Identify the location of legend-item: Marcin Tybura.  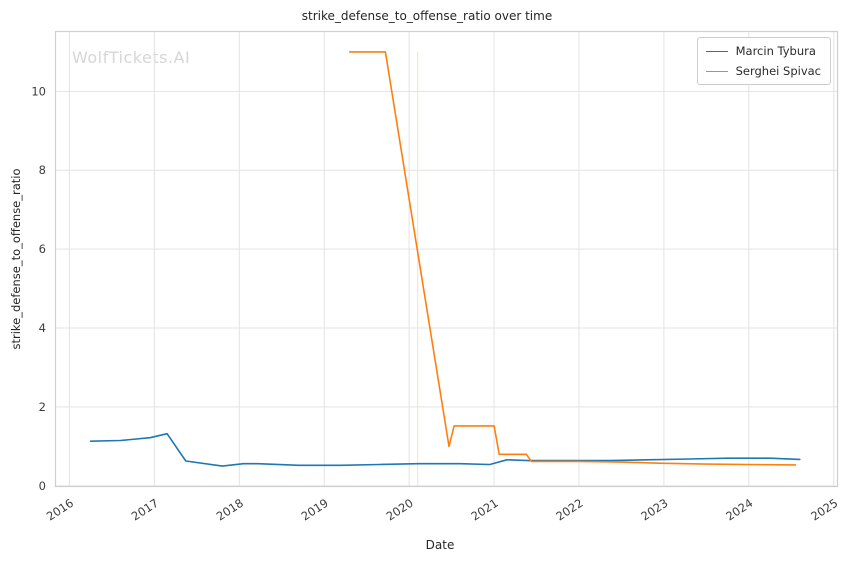
(763, 51).